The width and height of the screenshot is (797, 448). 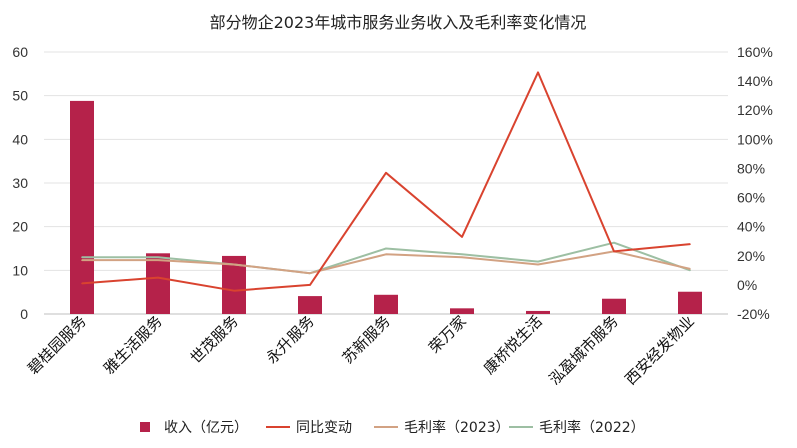 I want to click on left-tick-label: 20, so click(x=20, y=227).